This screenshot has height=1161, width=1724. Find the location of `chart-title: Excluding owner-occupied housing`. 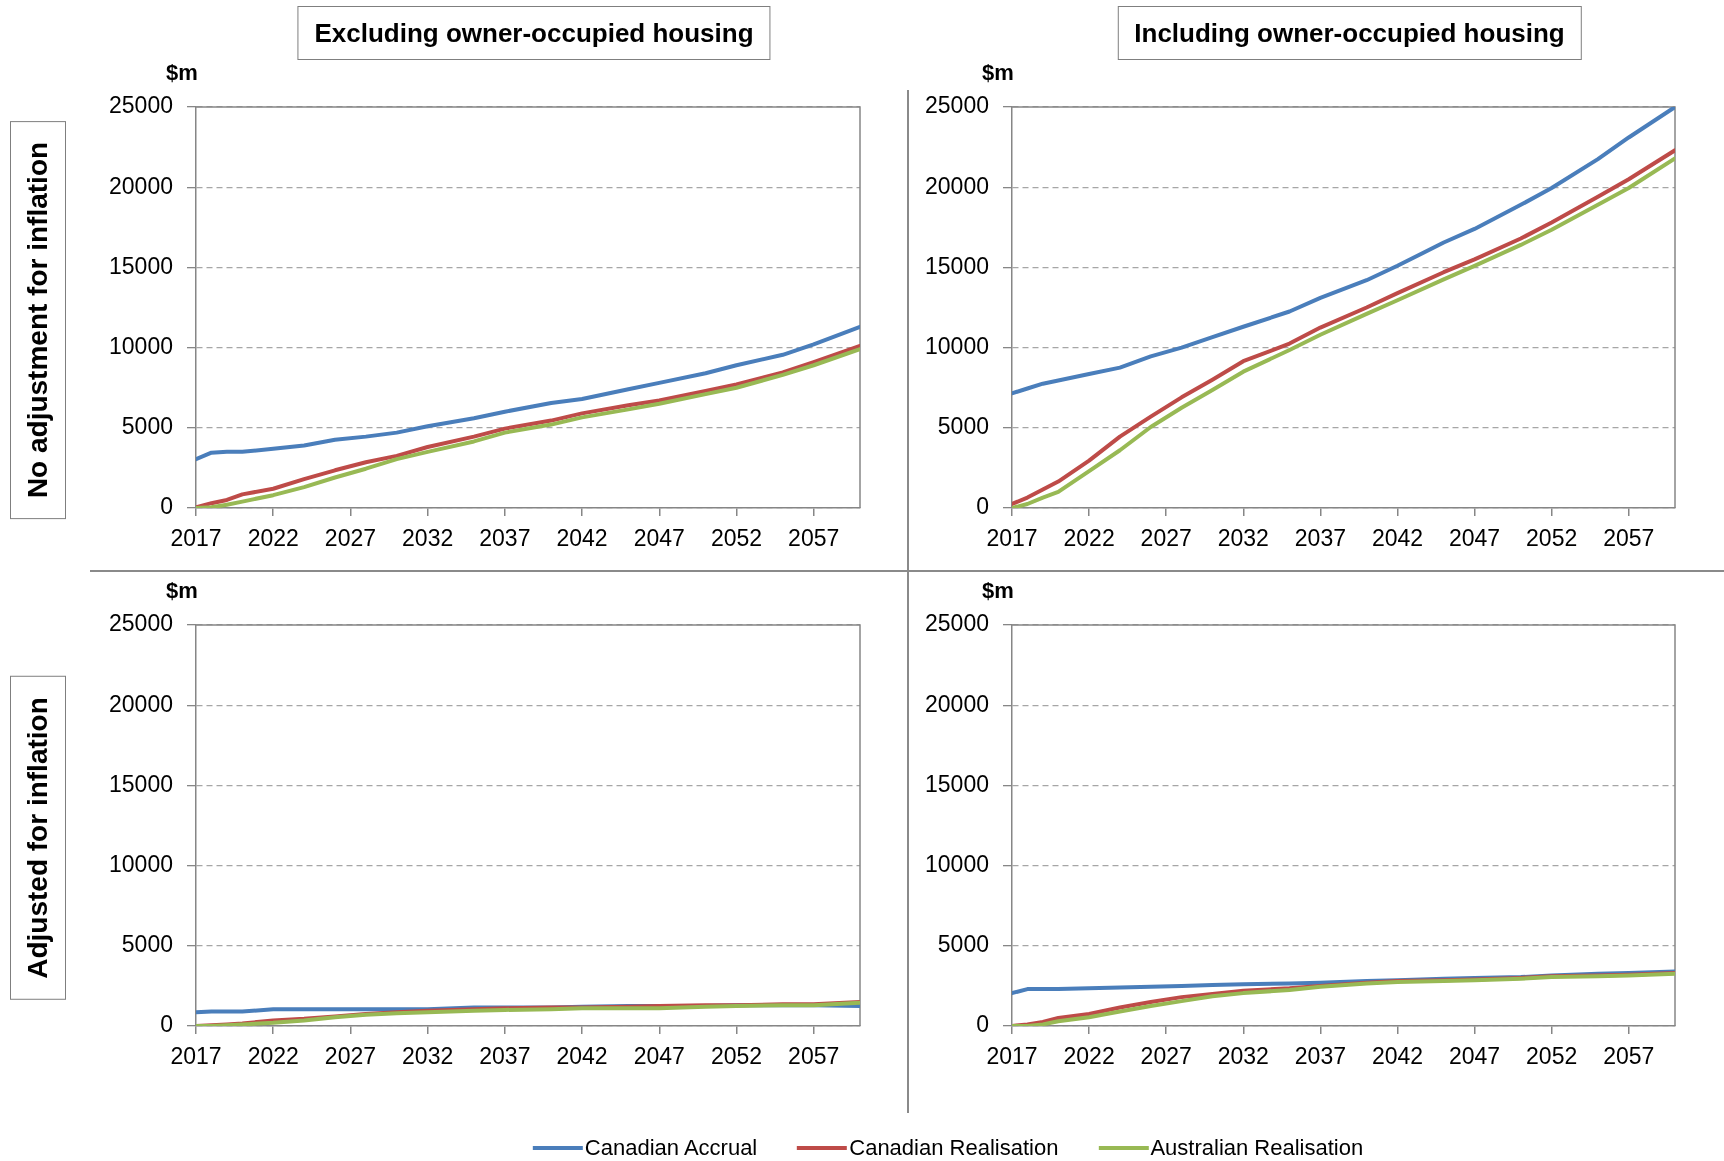

chart-title: Excluding owner-occupied housing is located at coordinates (534, 33).